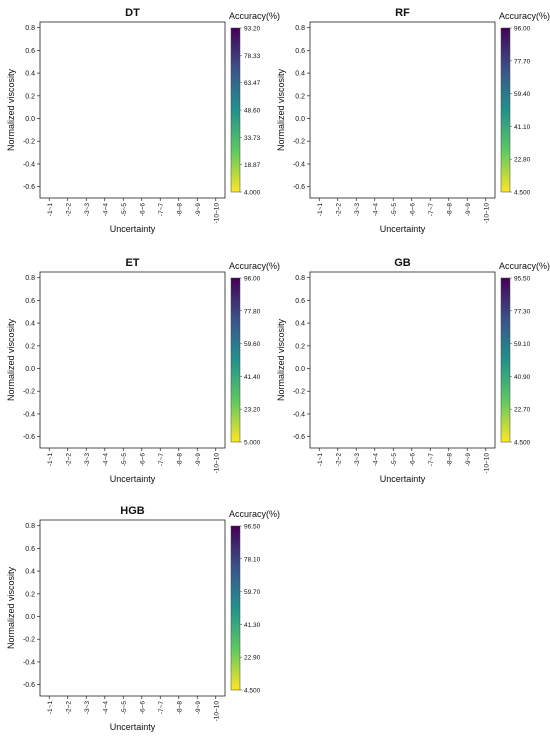 This screenshot has width=550, height=736. What do you see at coordinates (252, 193) in the screenshot?
I see `colorbar-tick-label: 4.000` at bounding box center [252, 193].